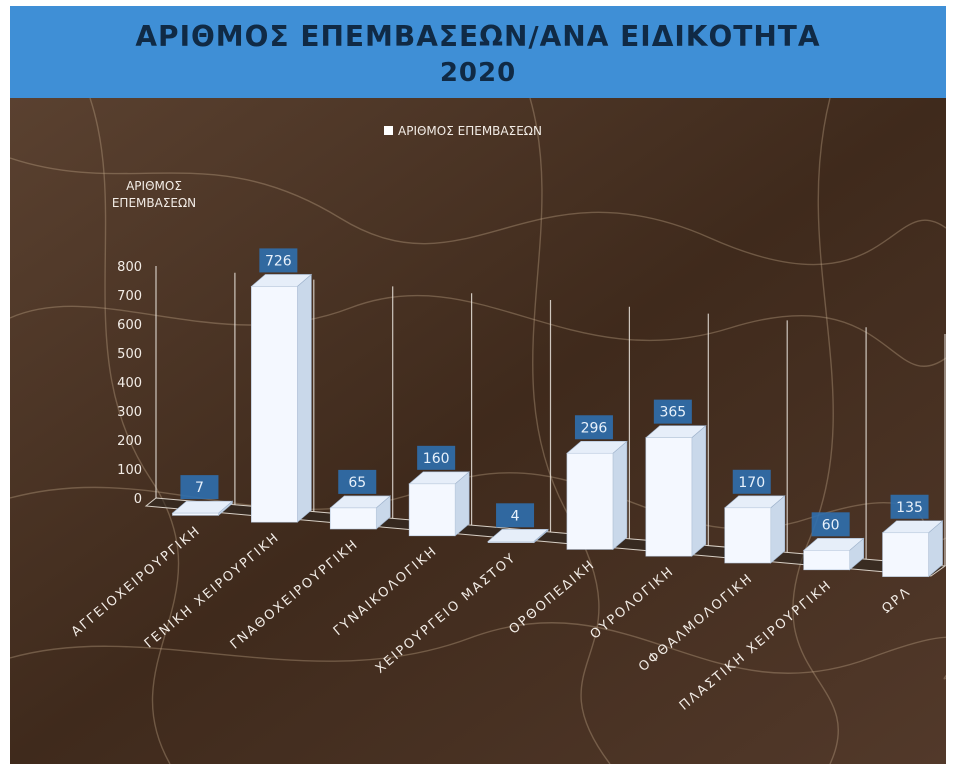 This screenshot has height=771, width=956. I want to click on legend-label: ΑΡΙΘΜΟΣ ΕΠΕΜΒΑΣΕΩΝ, so click(470, 131).